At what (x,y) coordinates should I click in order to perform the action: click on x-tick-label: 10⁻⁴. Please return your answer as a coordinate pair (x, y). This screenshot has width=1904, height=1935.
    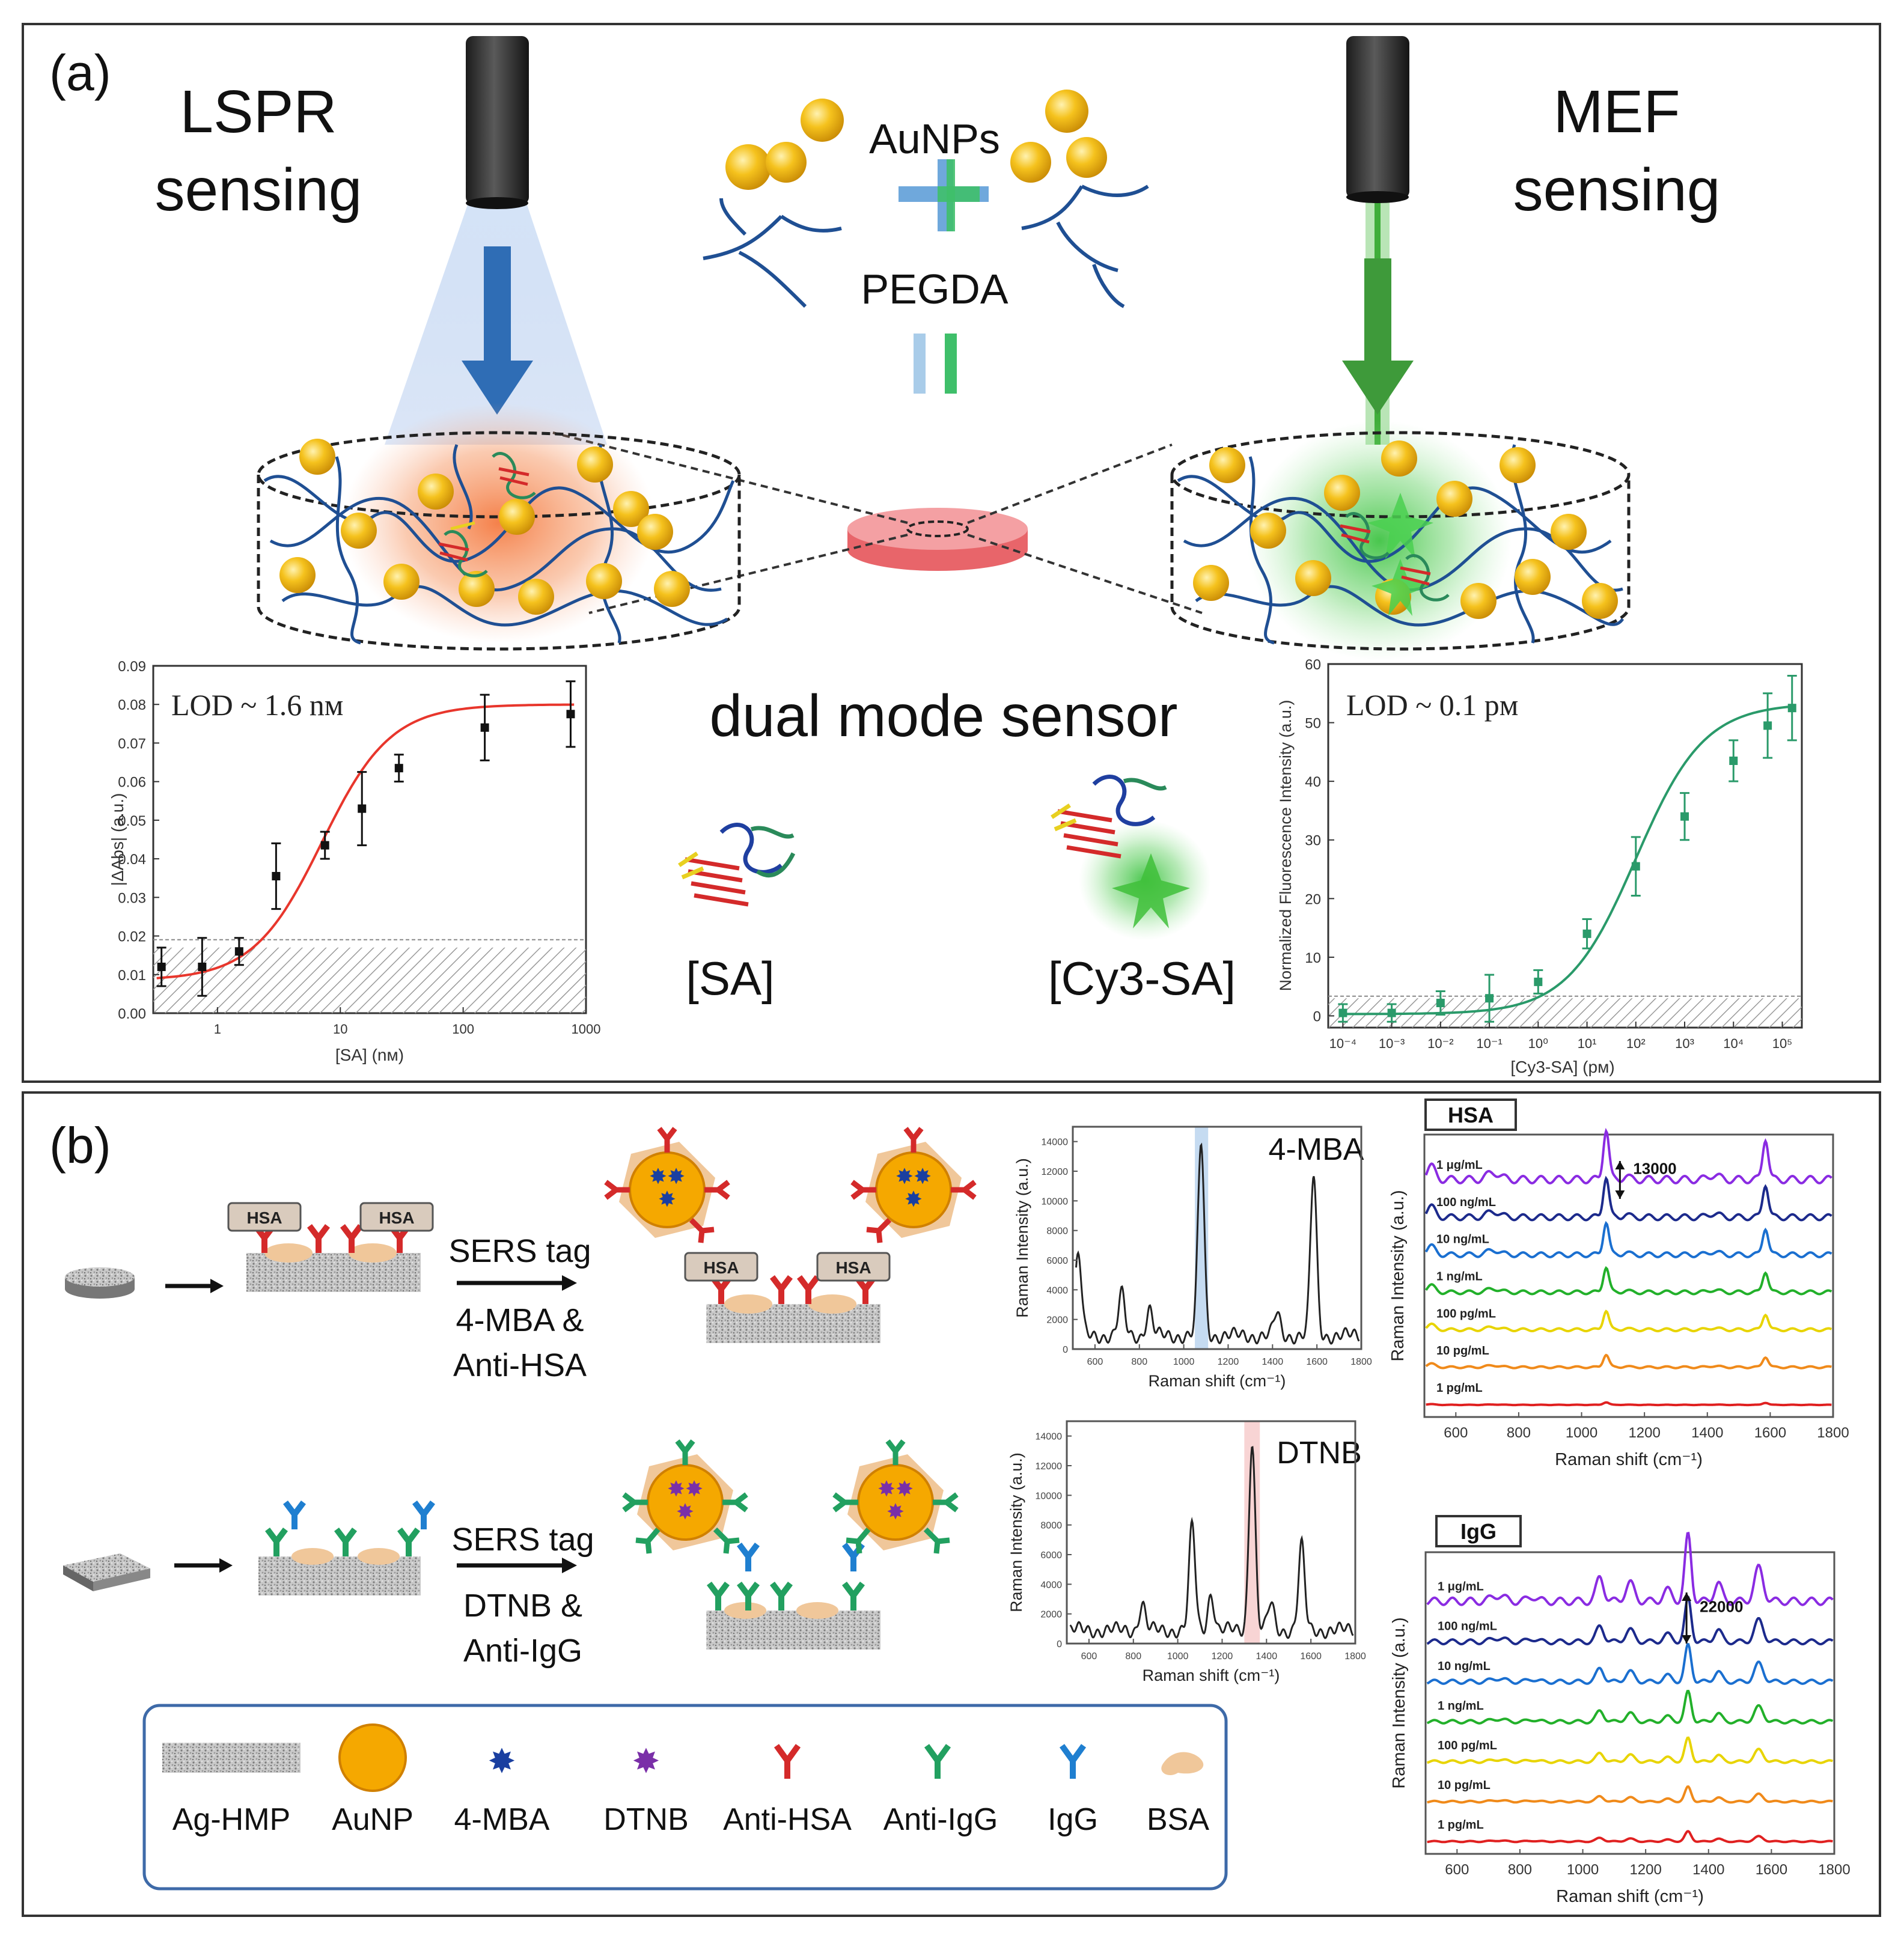
    Looking at the image, I should click on (1343, 1043).